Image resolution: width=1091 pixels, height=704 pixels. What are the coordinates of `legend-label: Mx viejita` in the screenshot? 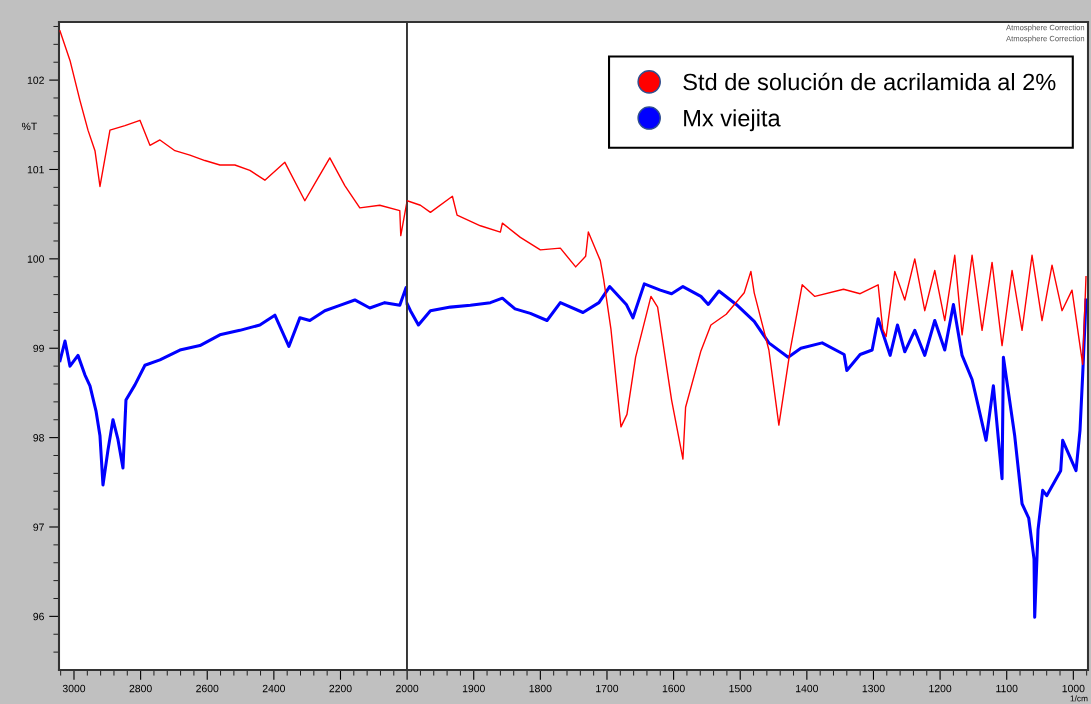 It's located at (732, 120).